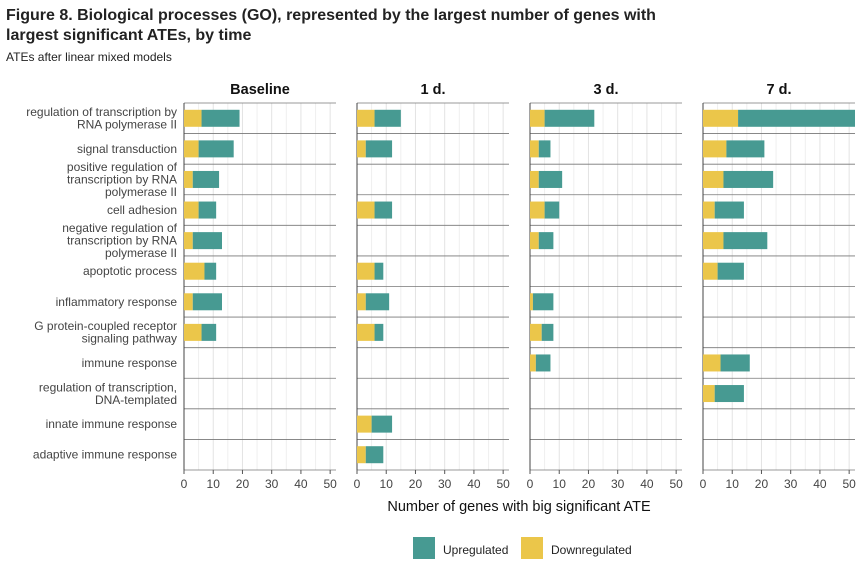  I want to click on category-label: signal transduction, so click(127, 149).